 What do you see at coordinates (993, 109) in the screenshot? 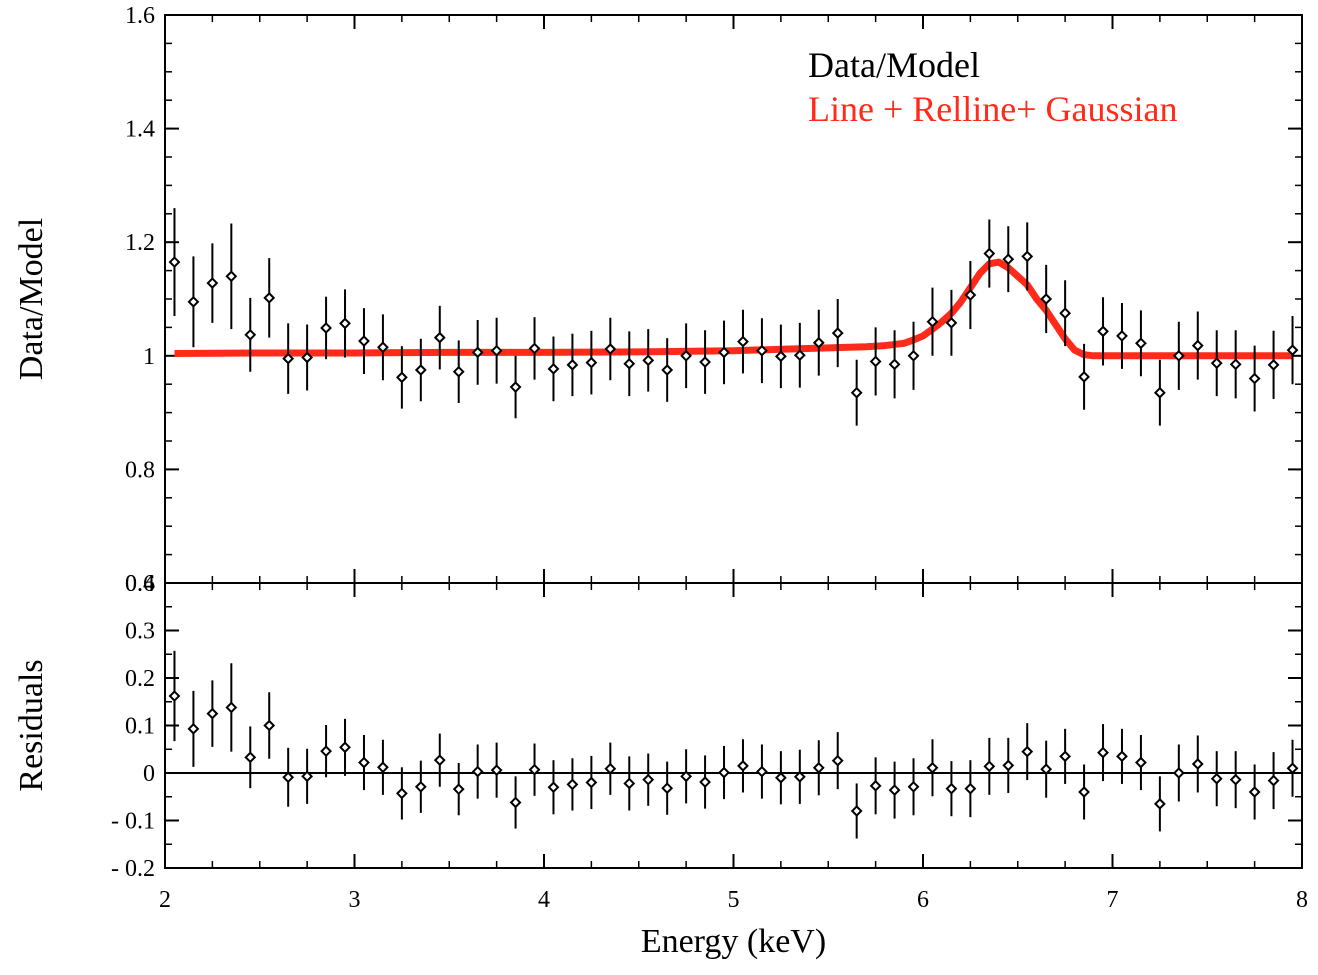
I see `legend-entry-model-line: Line + Relline+ Gaussian` at bounding box center [993, 109].